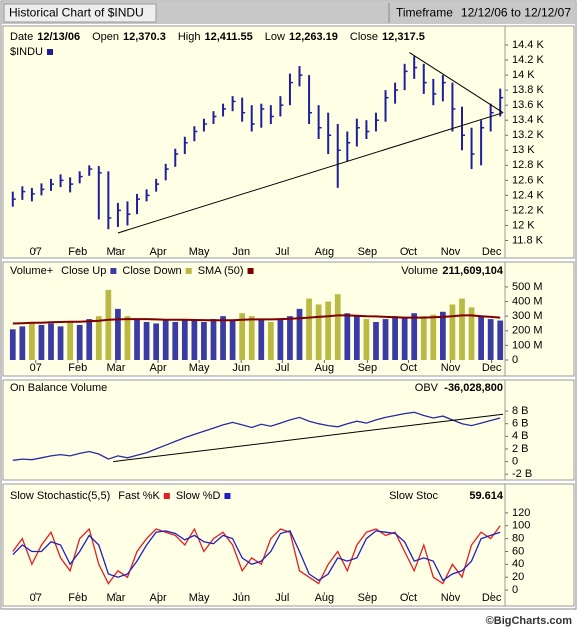 The width and height of the screenshot is (580, 634). Describe the element at coordinates (151, 271) in the screenshot. I see `legend-label: Close Down` at that location.